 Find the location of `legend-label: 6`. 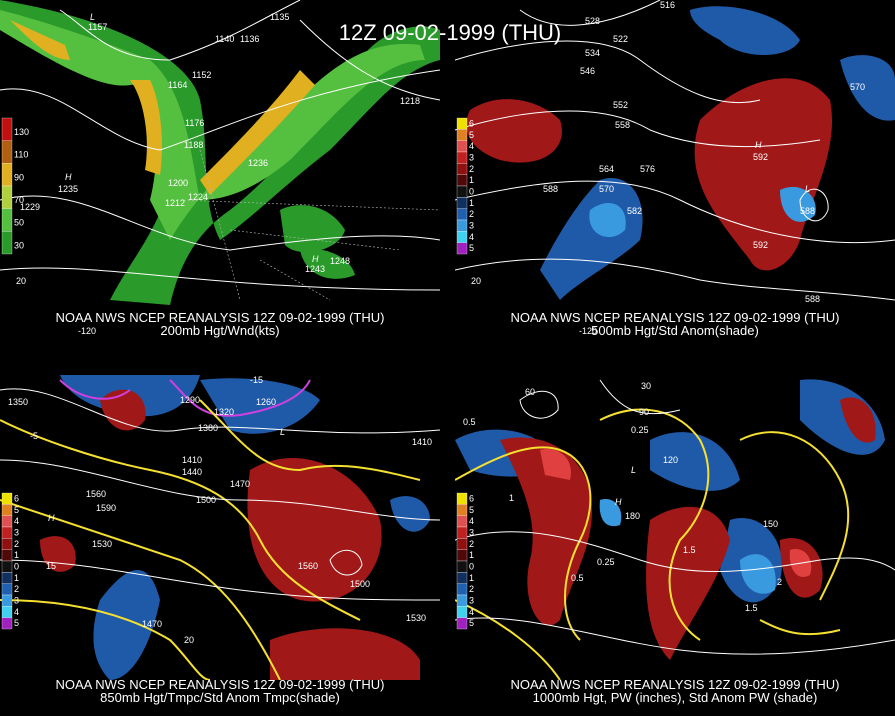

legend-label: 6 is located at coordinates (471, 499).